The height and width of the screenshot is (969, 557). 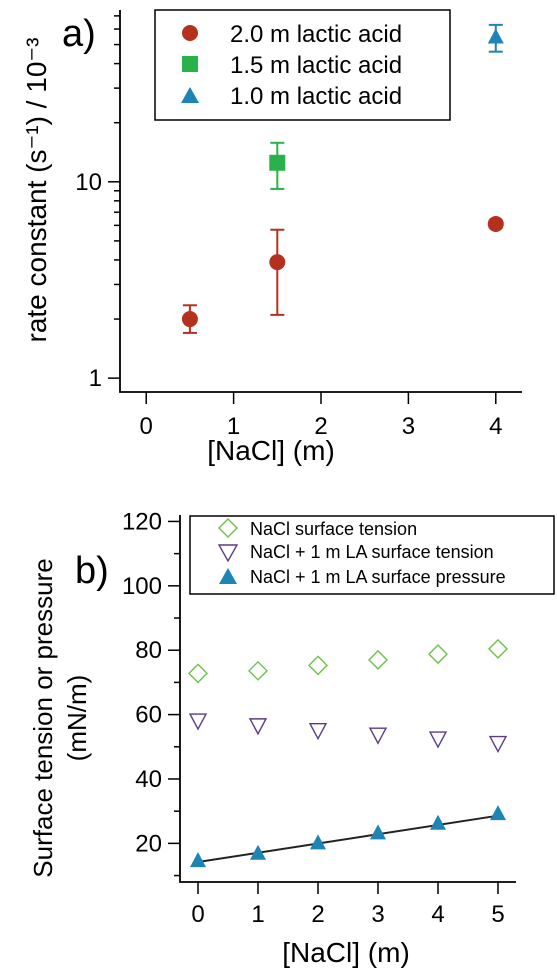 I want to click on panel-b-x-axis-label: [NaCl] (m), so click(x=346, y=952).